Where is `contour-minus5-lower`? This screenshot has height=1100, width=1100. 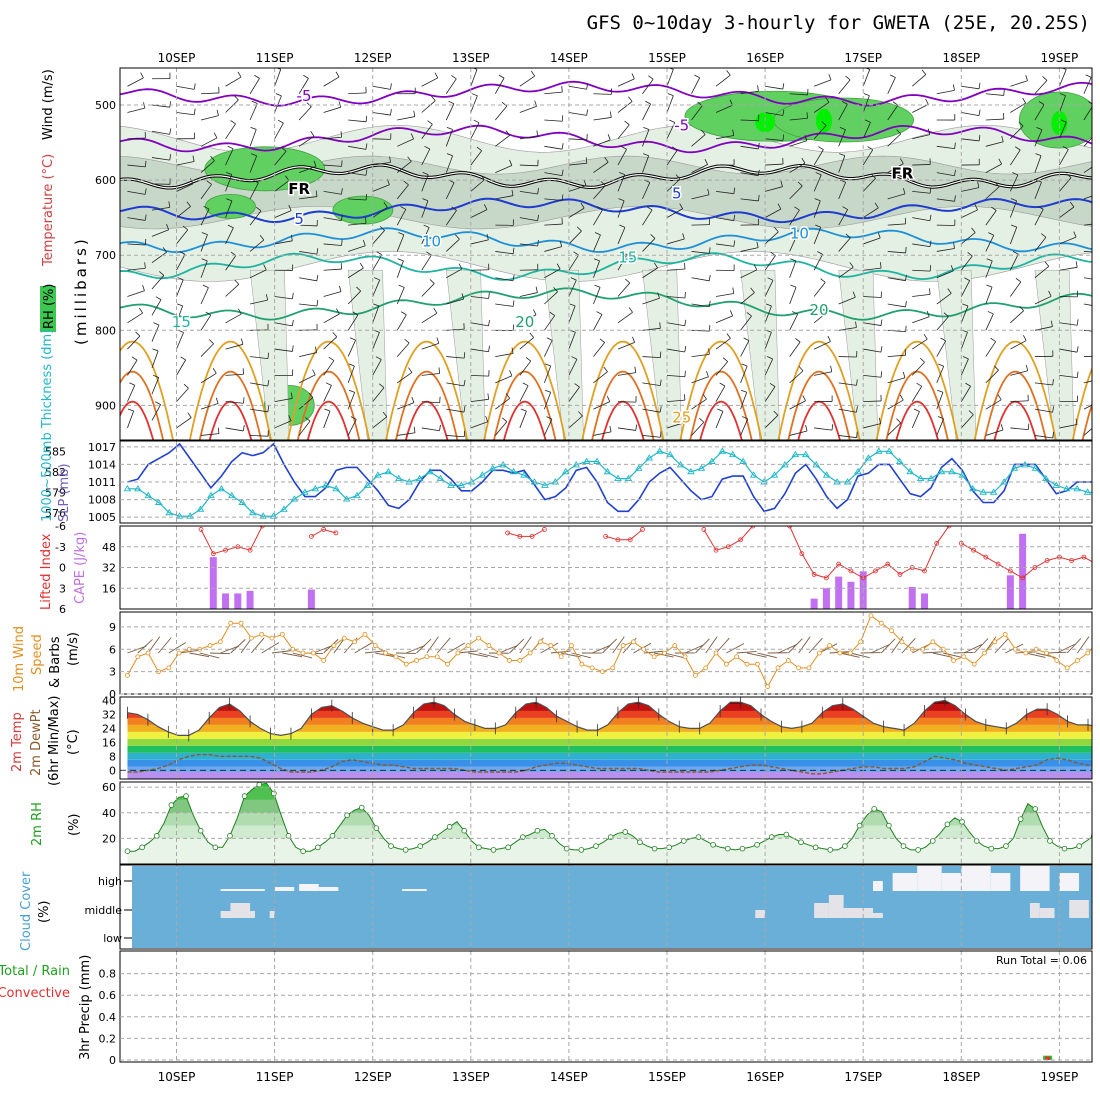
contour-minus5-lower is located at coordinates (606, 139).